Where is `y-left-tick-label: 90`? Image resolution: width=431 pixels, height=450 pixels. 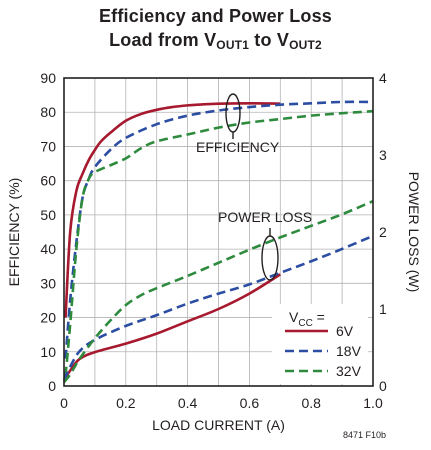 y-left-tick-label: 90 is located at coordinates (48, 78).